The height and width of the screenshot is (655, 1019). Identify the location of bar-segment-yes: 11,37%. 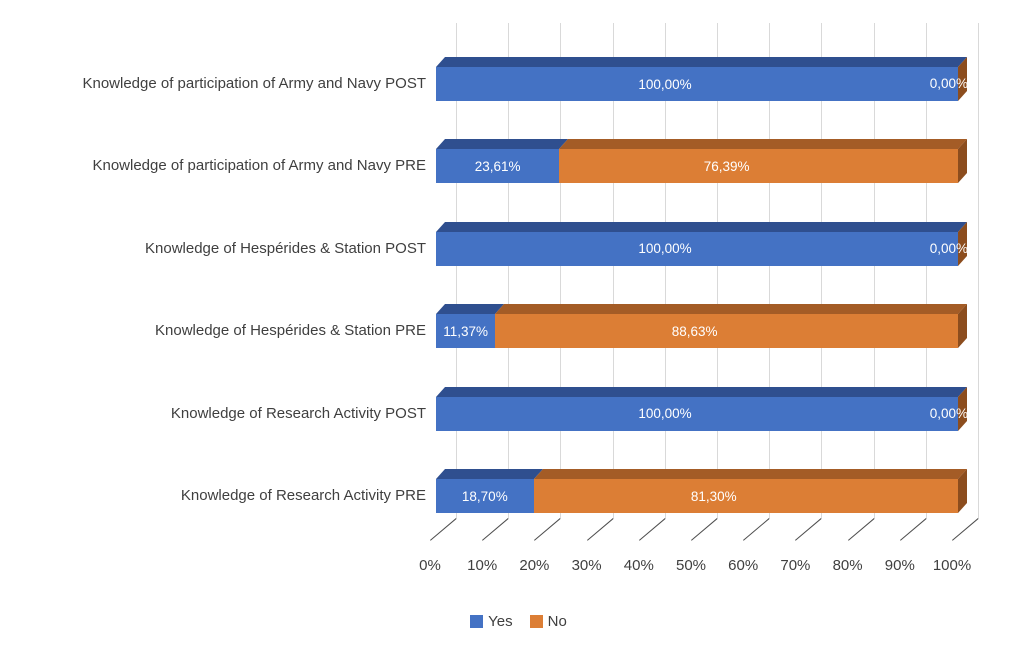
(466, 331).